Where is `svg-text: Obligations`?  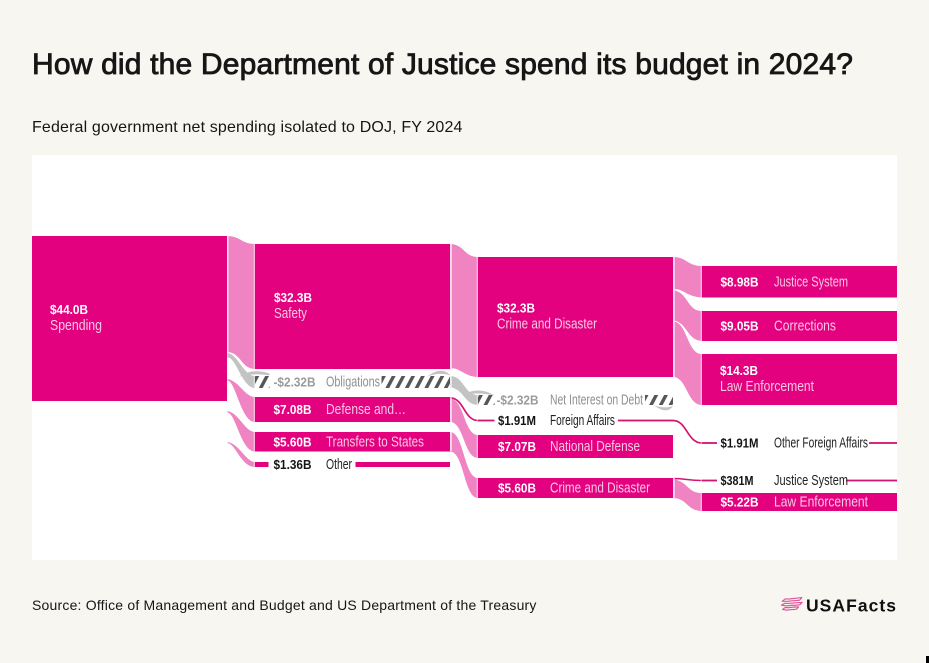
svg-text: Obligations is located at coordinates (353, 382).